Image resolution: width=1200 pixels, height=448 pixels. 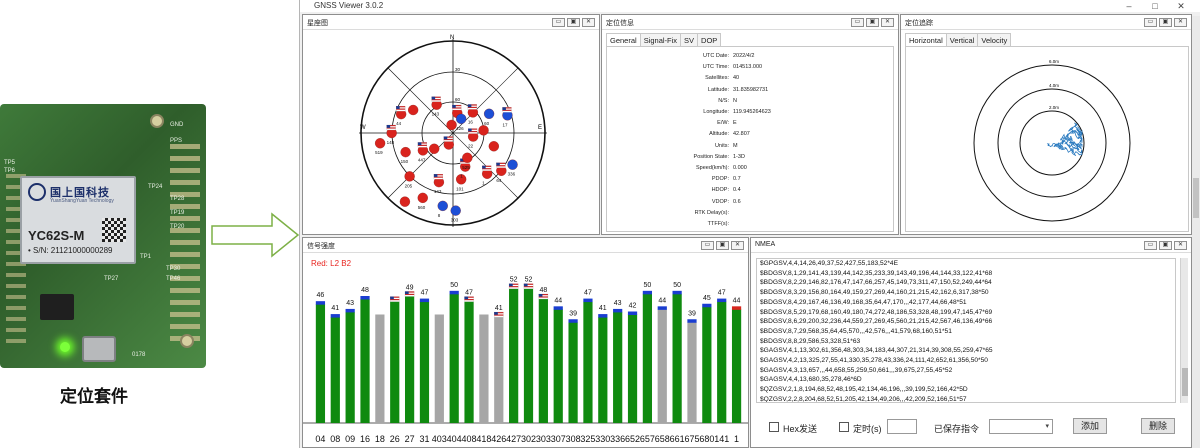 I want to click on signal-value-label: 47, so click(x=469, y=293).